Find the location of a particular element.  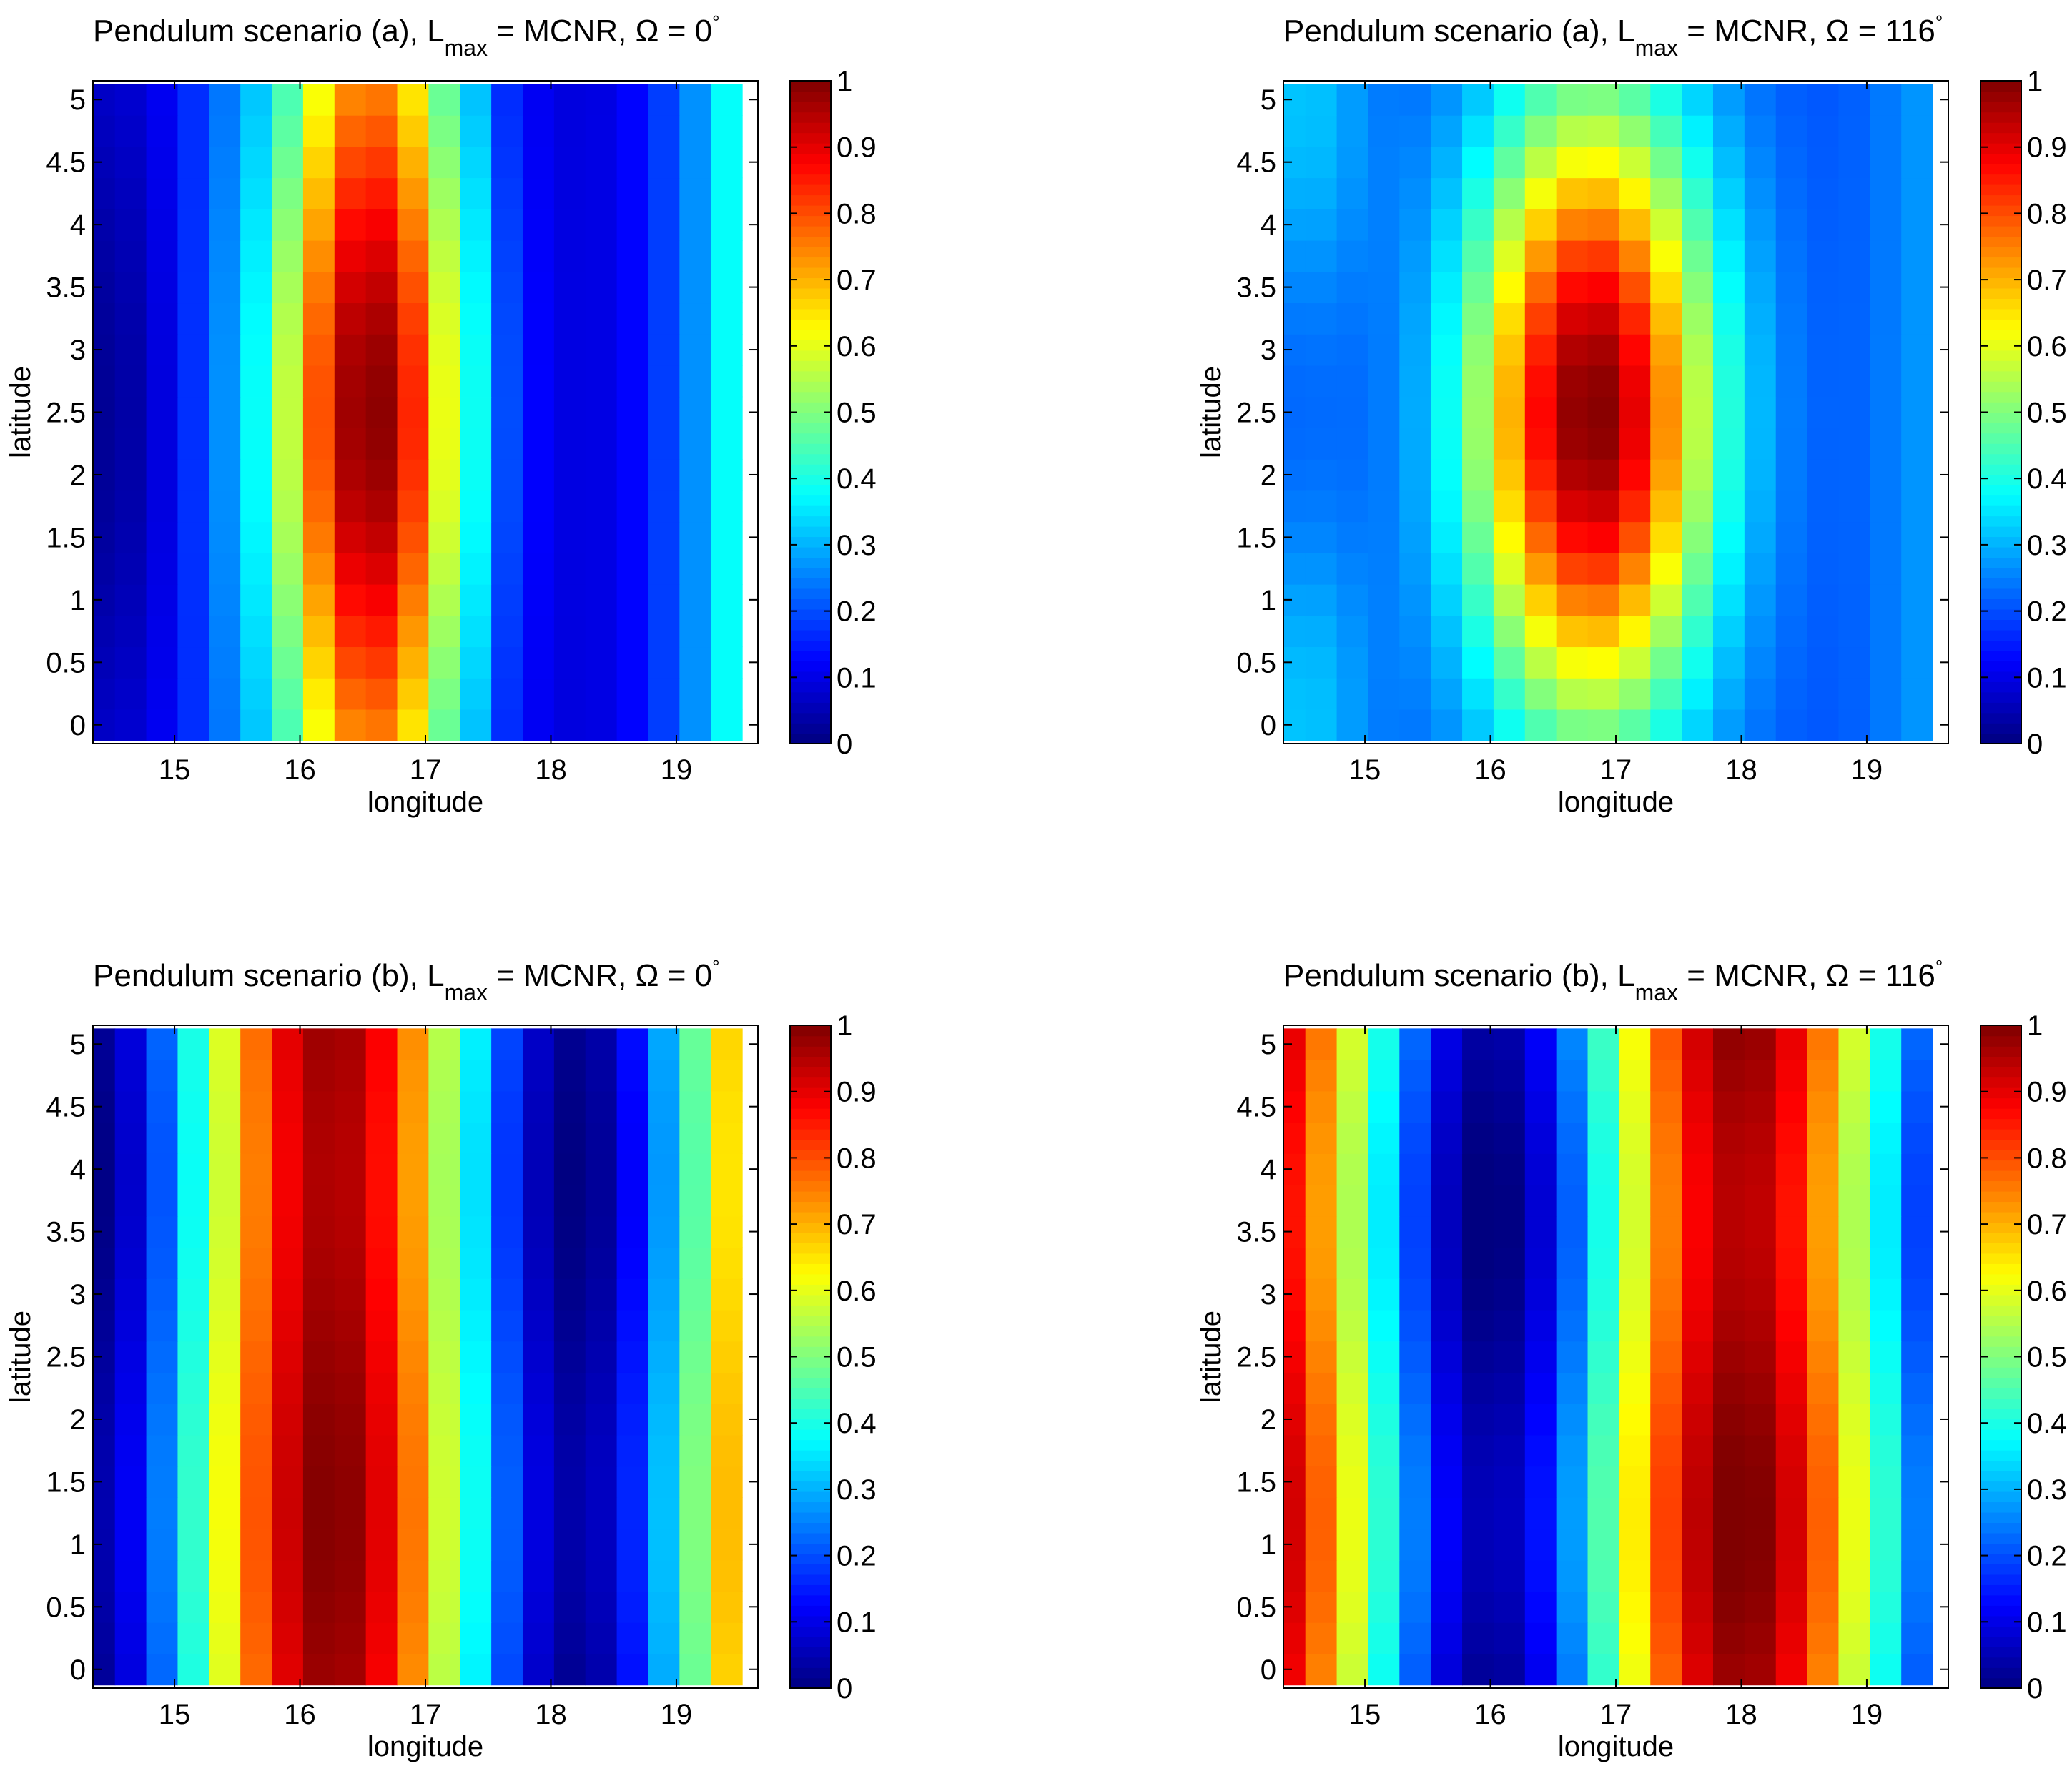

colorbar-tick-label: 0.8 is located at coordinates (2047, 1158).